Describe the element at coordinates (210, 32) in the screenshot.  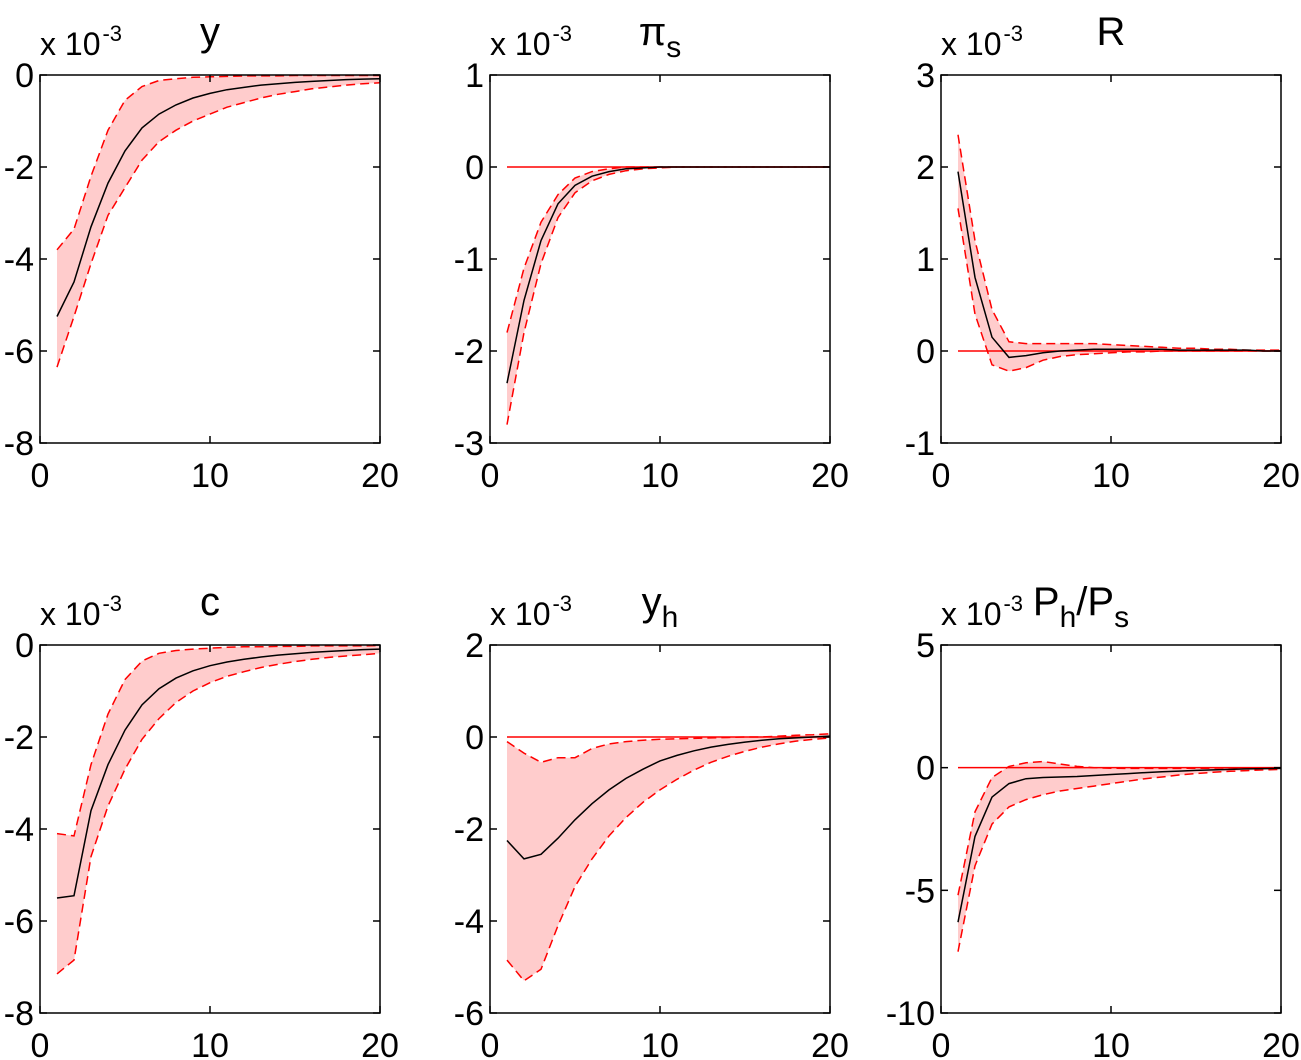
I see `title-text: y` at that location.